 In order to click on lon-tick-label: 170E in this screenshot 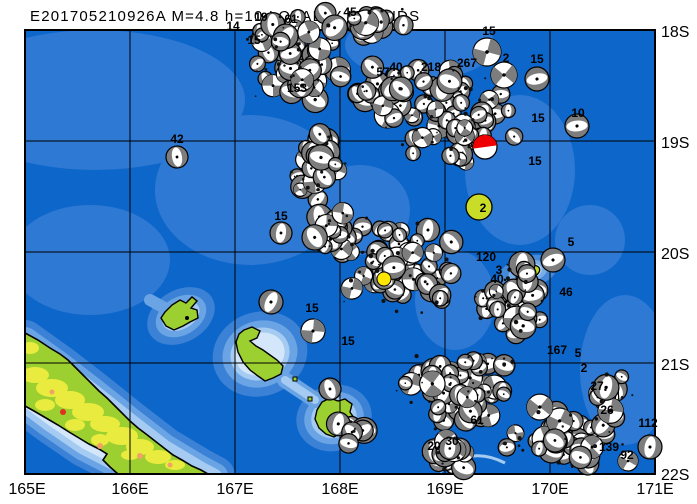, I will do `click(549, 489)`.